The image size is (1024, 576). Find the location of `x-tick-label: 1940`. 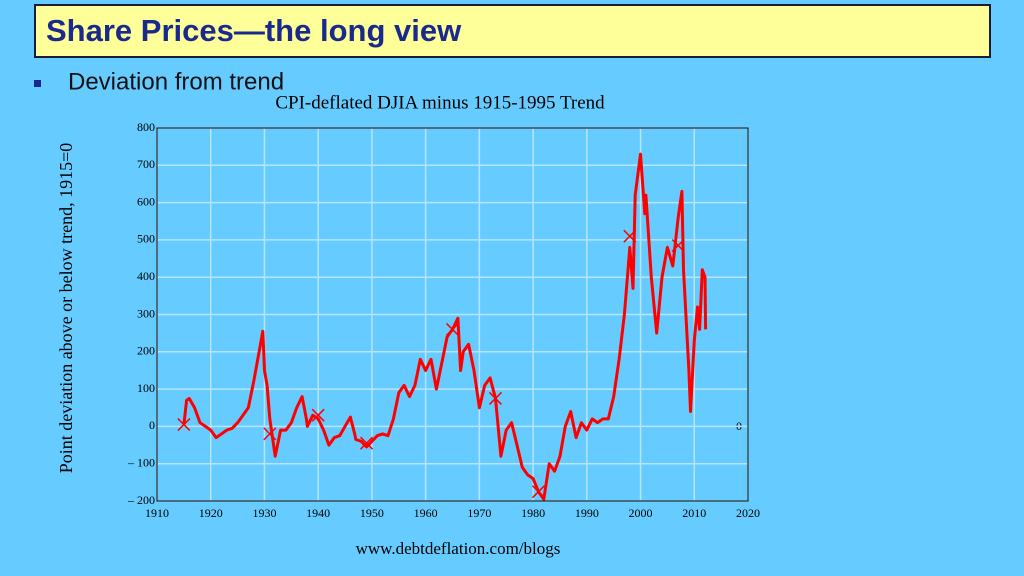

x-tick-label: 1940 is located at coordinates (318, 513).